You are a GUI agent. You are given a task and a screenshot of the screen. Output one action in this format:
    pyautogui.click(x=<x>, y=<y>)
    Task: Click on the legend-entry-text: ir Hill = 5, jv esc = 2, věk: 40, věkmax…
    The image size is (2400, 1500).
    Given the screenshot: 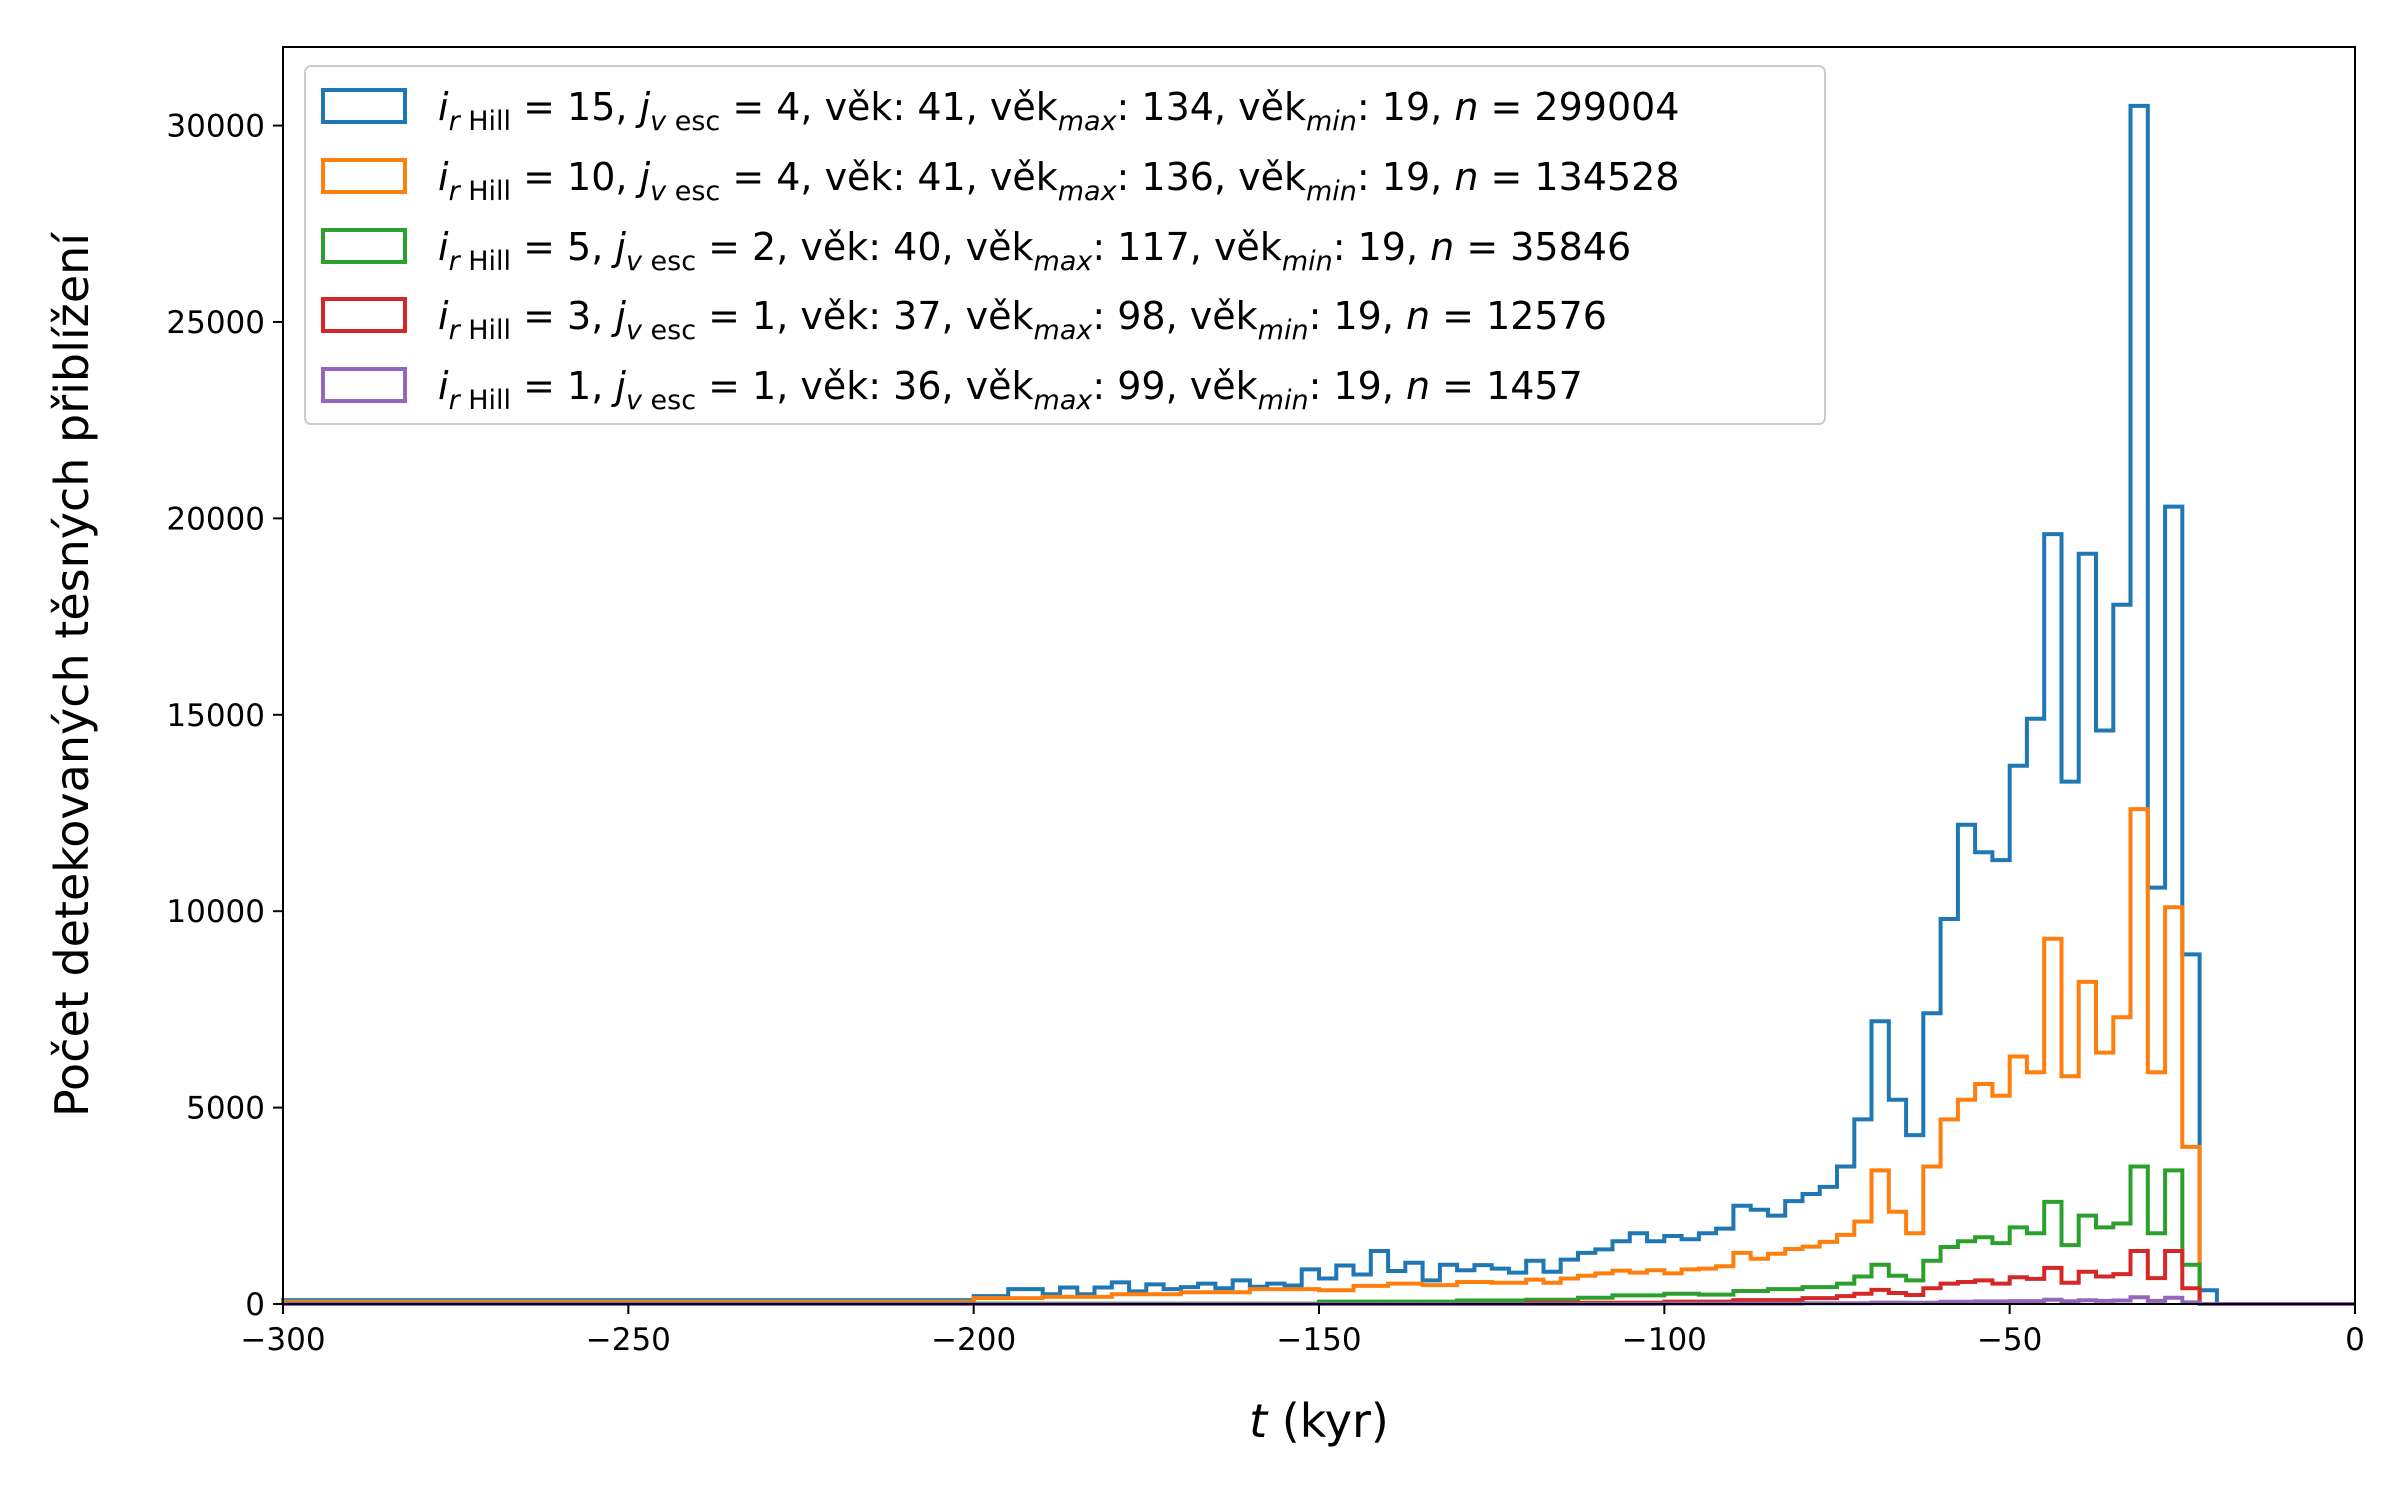 What is the action you would take?
    pyautogui.click(x=1034, y=251)
    